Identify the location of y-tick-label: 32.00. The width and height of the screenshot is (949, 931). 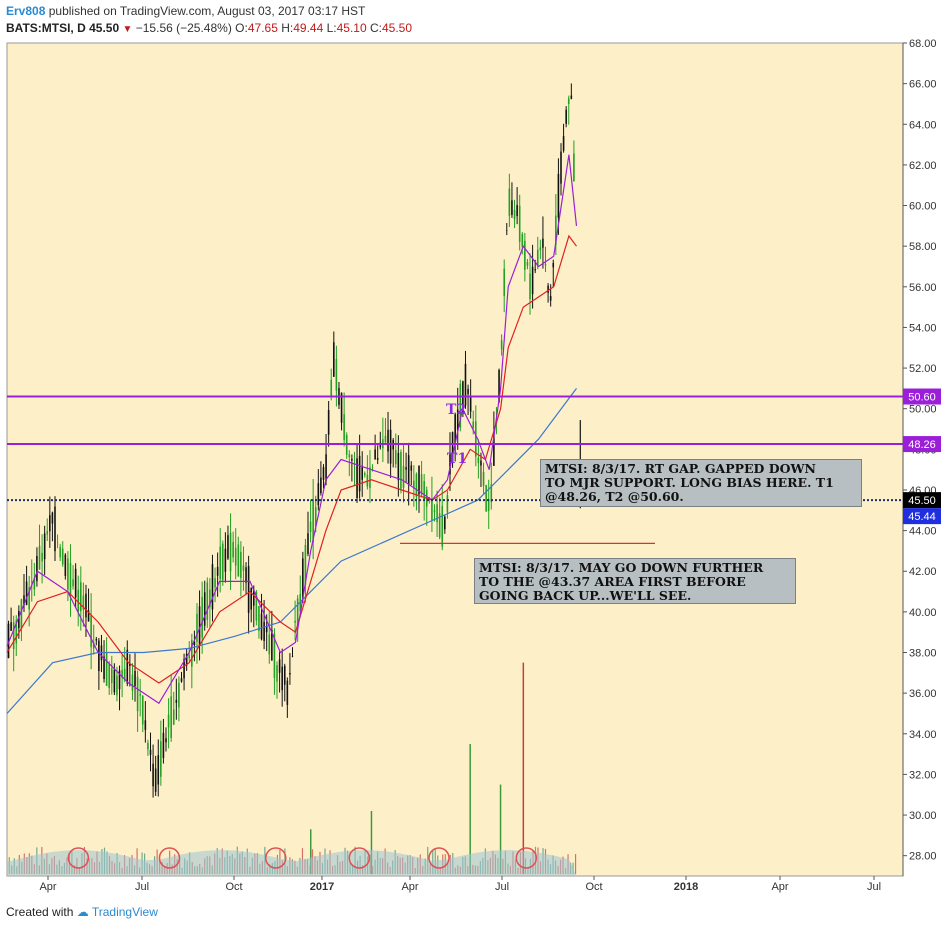
(923, 775).